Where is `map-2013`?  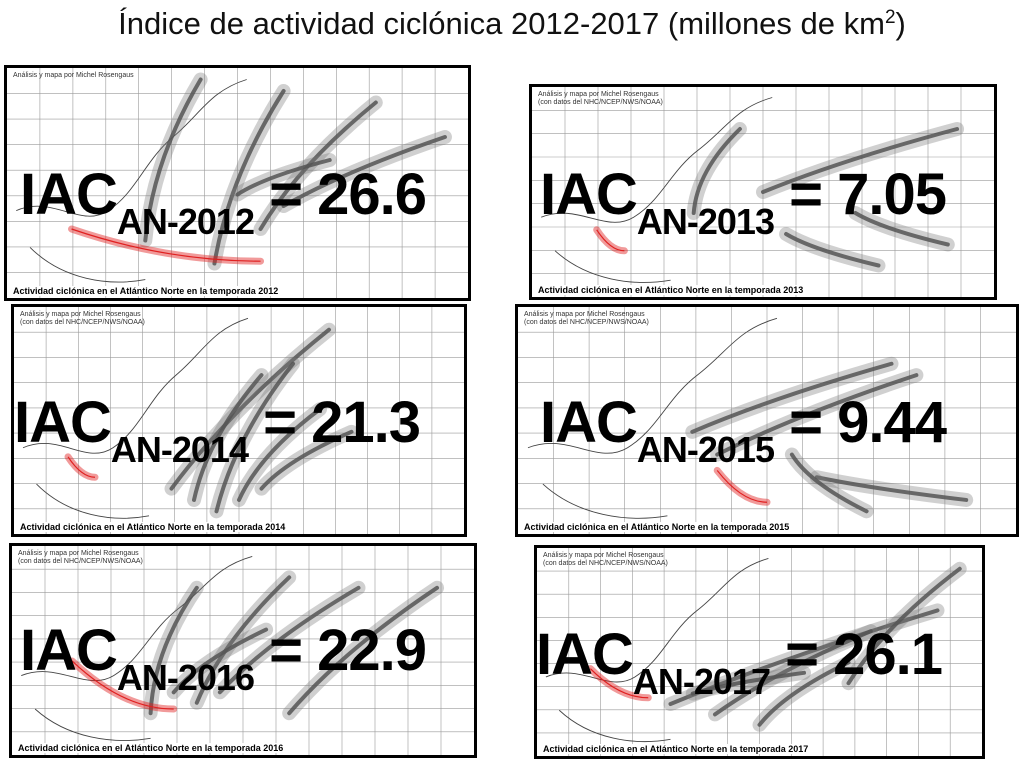
map-2013 is located at coordinates (763, 192).